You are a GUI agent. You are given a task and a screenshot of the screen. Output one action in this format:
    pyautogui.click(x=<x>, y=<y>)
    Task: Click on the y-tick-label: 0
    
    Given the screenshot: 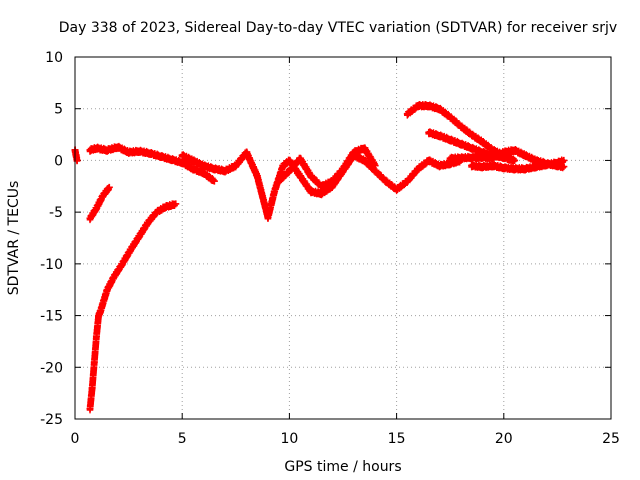 What is the action you would take?
    pyautogui.click(x=58, y=161)
    